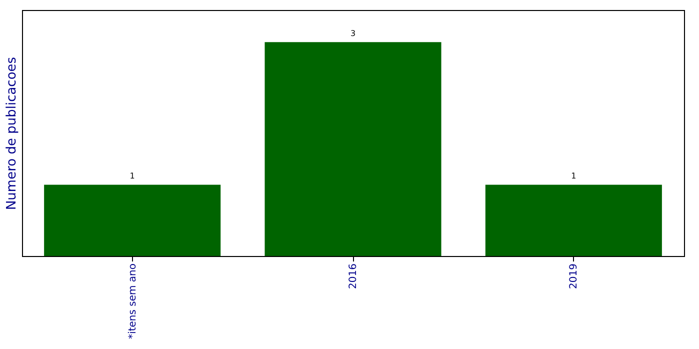  What do you see at coordinates (132, 301) in the screenshot?
I see `x-tick-label: *itens sem ano` at bounding box center [132, 301].